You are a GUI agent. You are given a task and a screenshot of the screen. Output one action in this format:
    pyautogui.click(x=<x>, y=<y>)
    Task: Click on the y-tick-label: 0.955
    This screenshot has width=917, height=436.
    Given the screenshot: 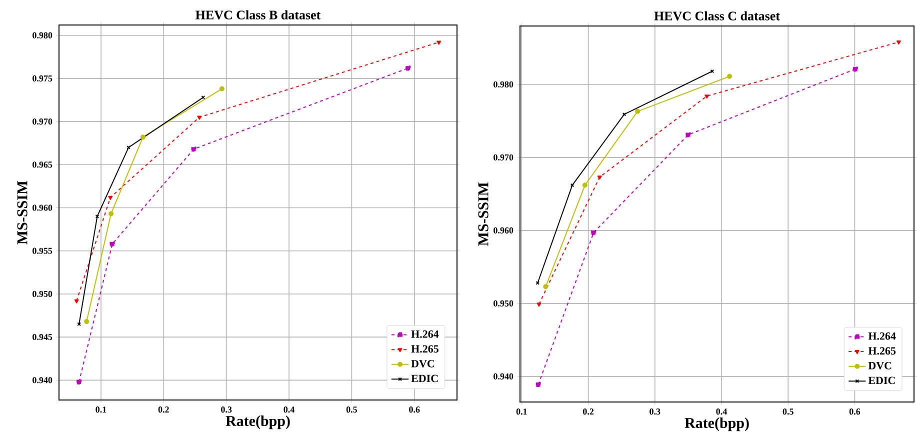 What is the action you would take?
    pyautogui.click(x=42, y=251)
    